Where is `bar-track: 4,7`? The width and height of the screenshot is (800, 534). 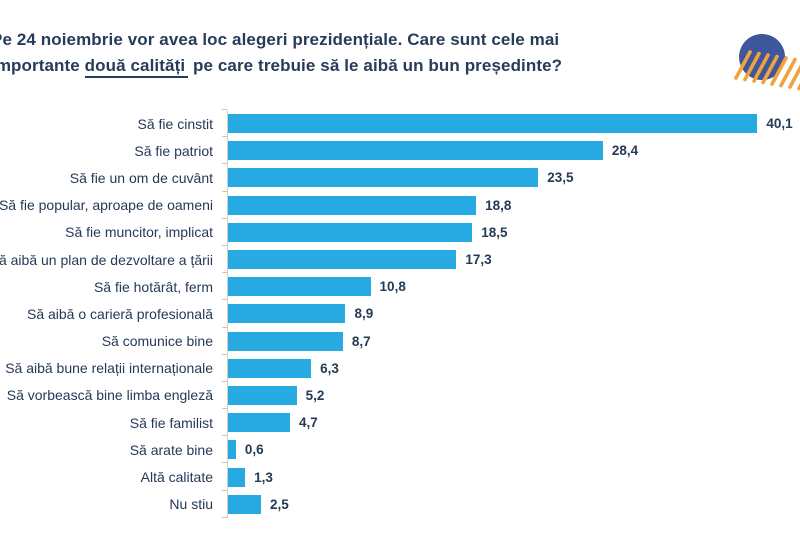 bar-track: 4,7 is located at coordinates (511, 422).